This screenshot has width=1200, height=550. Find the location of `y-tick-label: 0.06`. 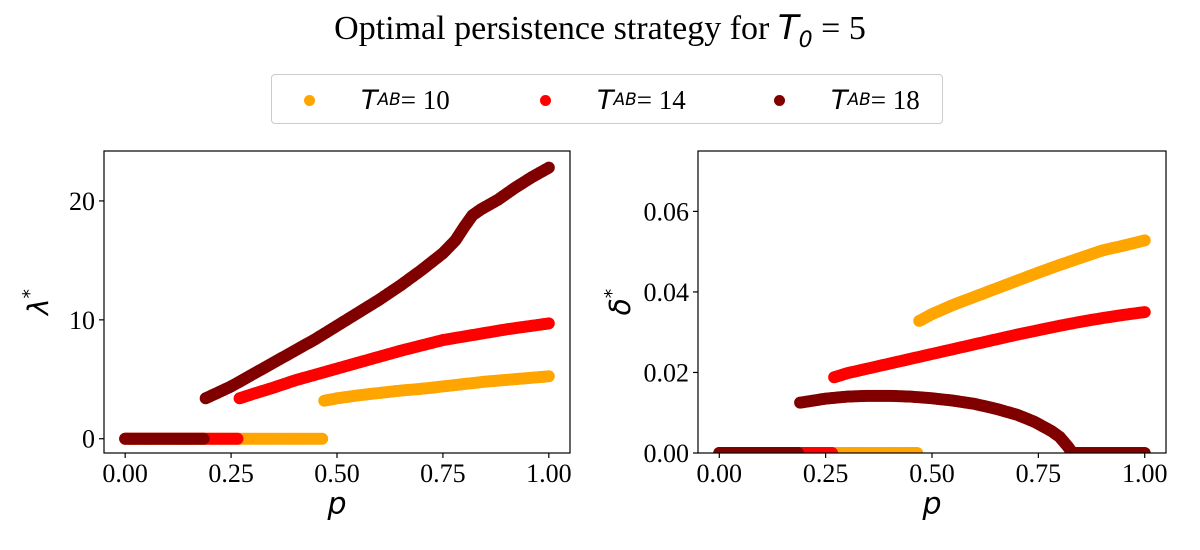

y-tick-label: 0.06 is located at coordinates (667, 211).